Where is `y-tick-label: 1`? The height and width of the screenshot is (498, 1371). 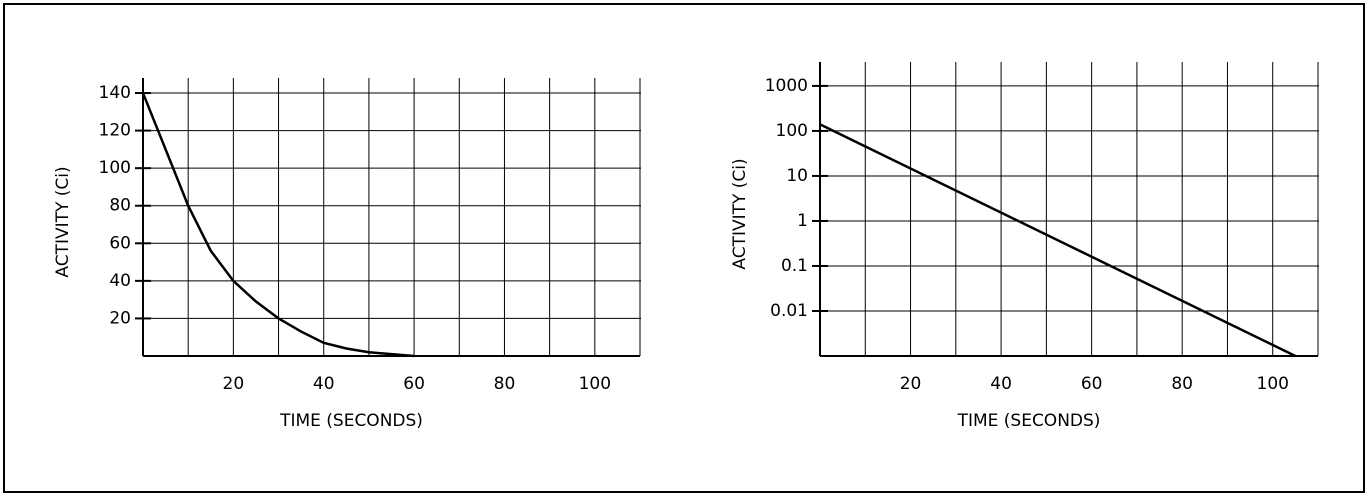
y-tick-label: 1 is located at coordinates (802, 221).